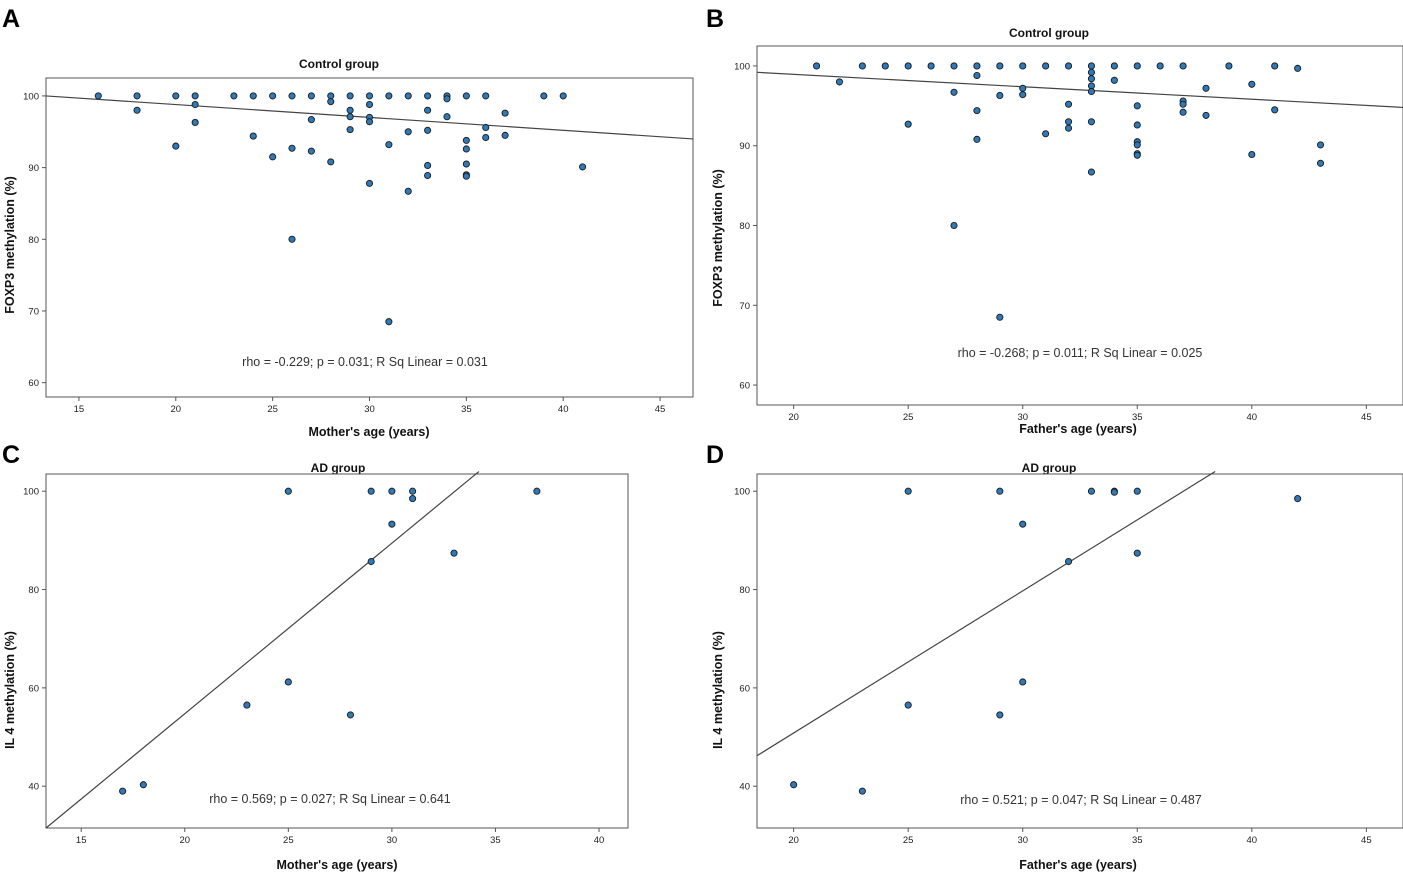  I want to click on y-tick-label: 100, so click(31, 492).